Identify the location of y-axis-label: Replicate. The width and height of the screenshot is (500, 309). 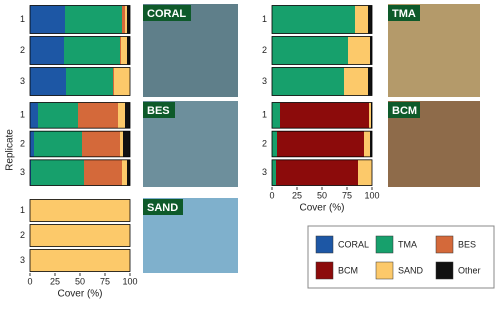
(10, 150).